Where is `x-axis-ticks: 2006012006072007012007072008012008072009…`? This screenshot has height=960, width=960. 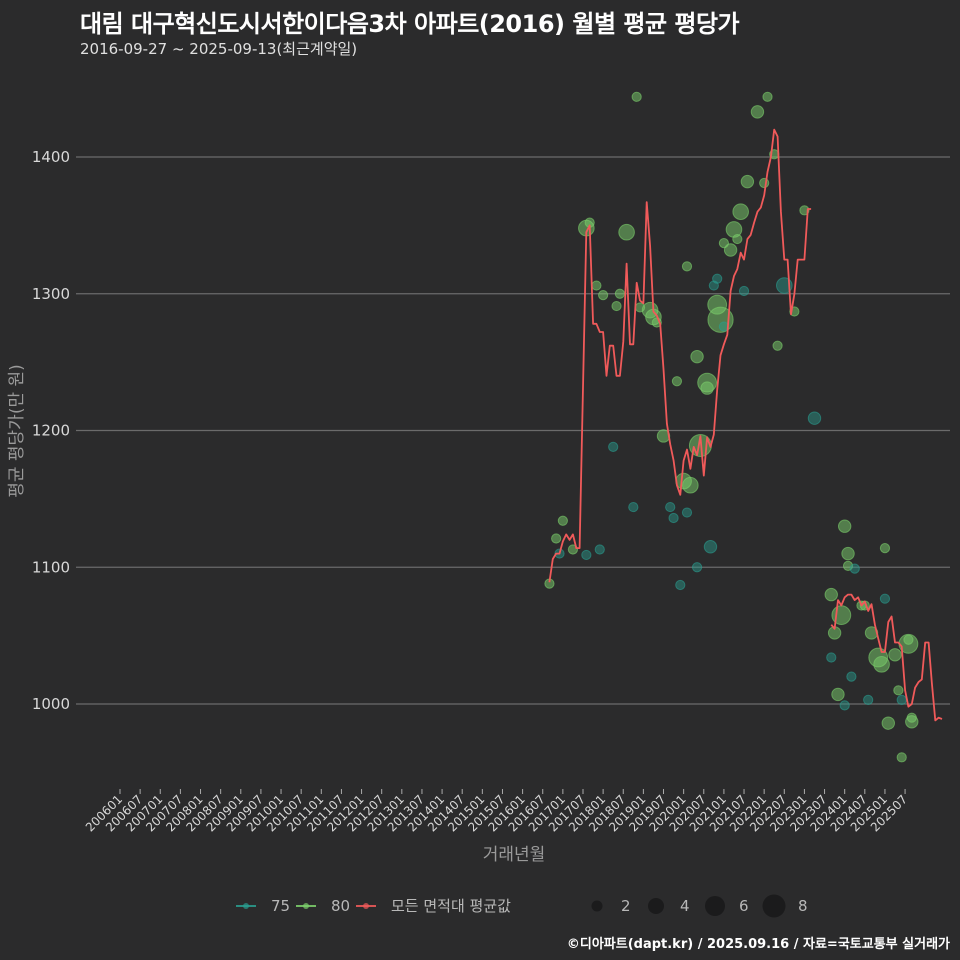 x-axis-ticks: 2006012006072007012007072008012008072009… is located at coordinates (496, 812).